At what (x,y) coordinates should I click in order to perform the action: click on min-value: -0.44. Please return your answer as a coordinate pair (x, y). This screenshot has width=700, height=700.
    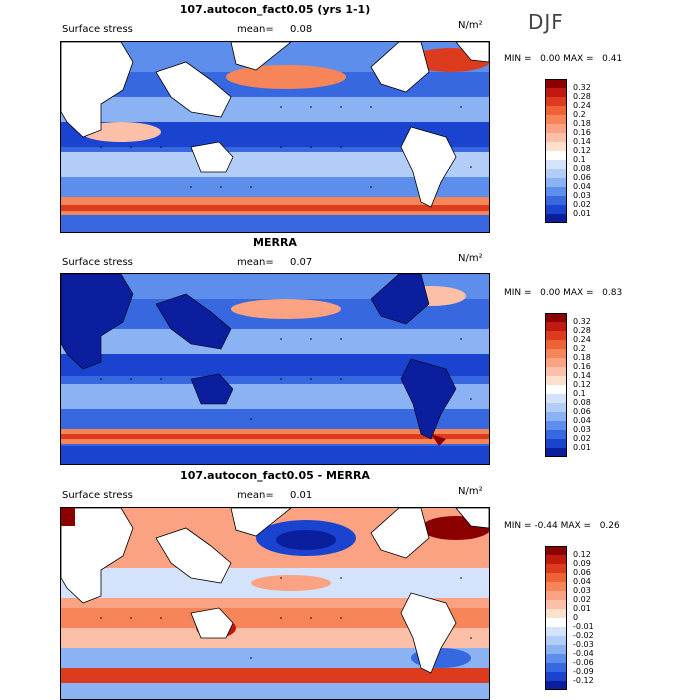
    Looking at the image, I should click on (546, 526).